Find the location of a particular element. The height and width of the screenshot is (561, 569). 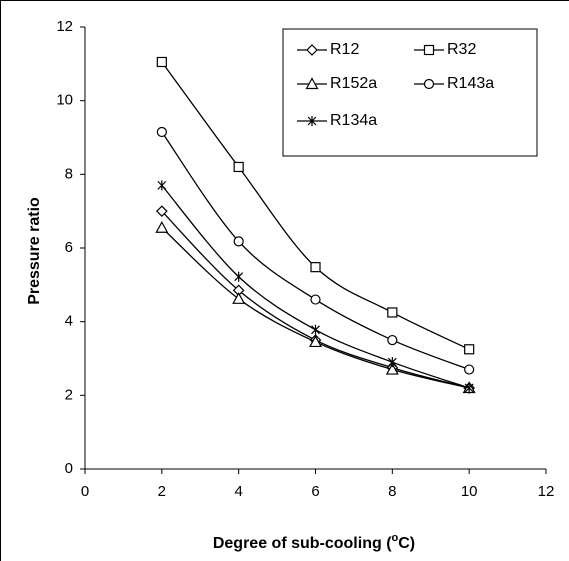

y-tick-label: 0 is located at coordinates (69, 468).